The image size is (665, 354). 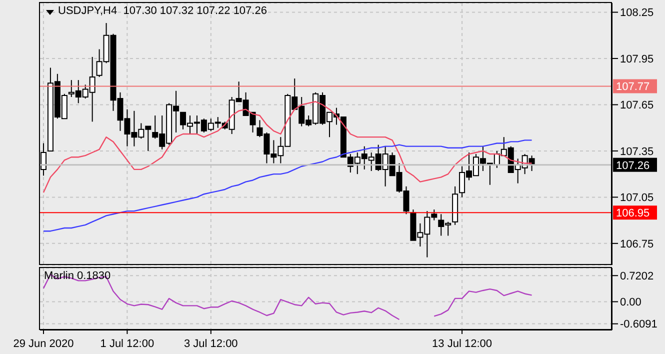 I want to click on x-tick-label: 3 Jul 12:00, so click(x=211, y=344).